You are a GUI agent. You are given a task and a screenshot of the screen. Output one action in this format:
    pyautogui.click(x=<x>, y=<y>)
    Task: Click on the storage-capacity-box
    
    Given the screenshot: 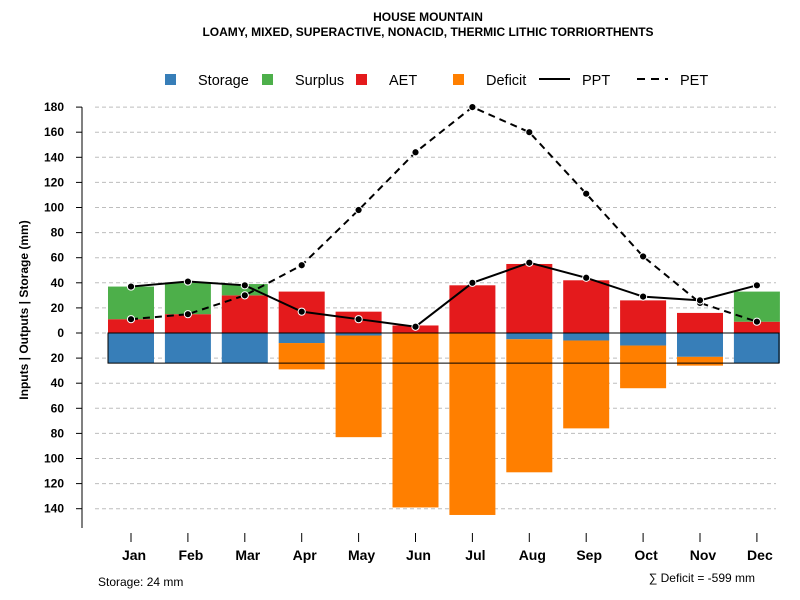 What is the action you would take?
    pyautogui.click(x=443, y=348)
    